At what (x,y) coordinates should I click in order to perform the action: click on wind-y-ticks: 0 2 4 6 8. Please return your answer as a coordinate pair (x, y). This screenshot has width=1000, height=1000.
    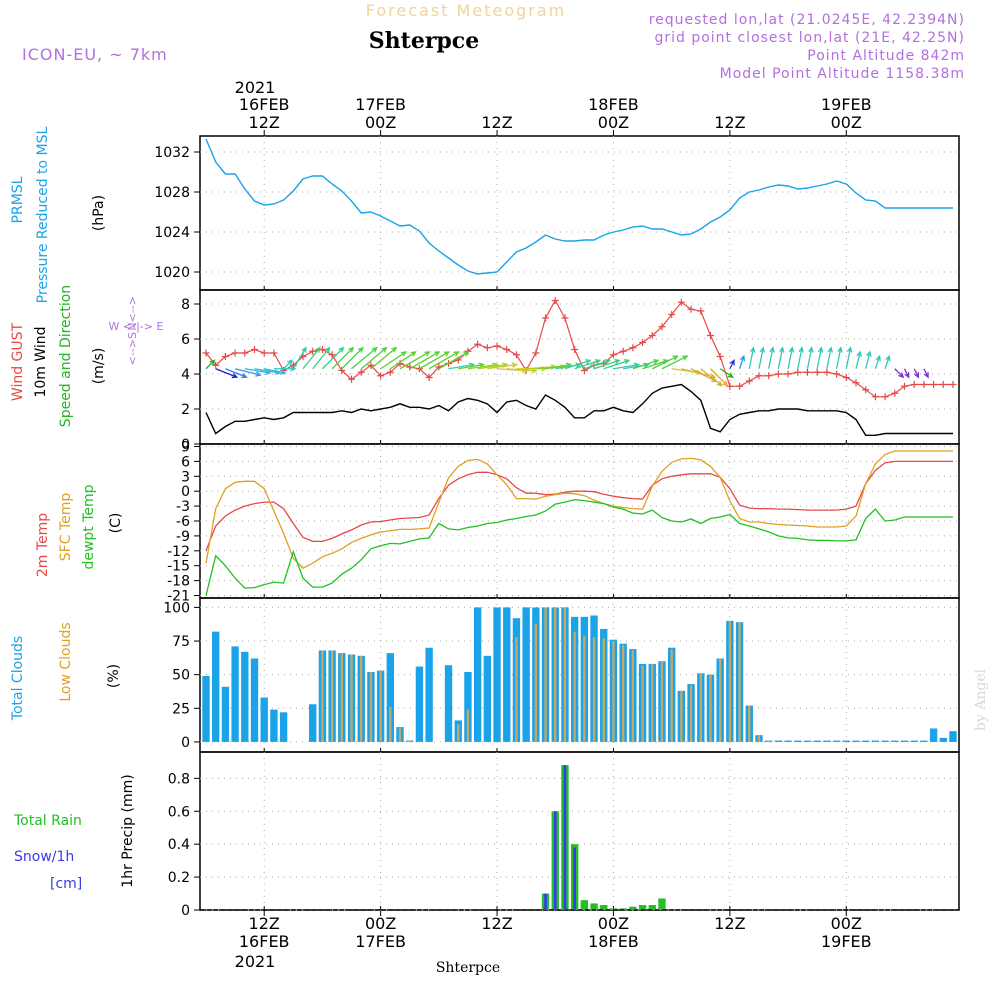
    Looking at the image, I should click on (190, 375).